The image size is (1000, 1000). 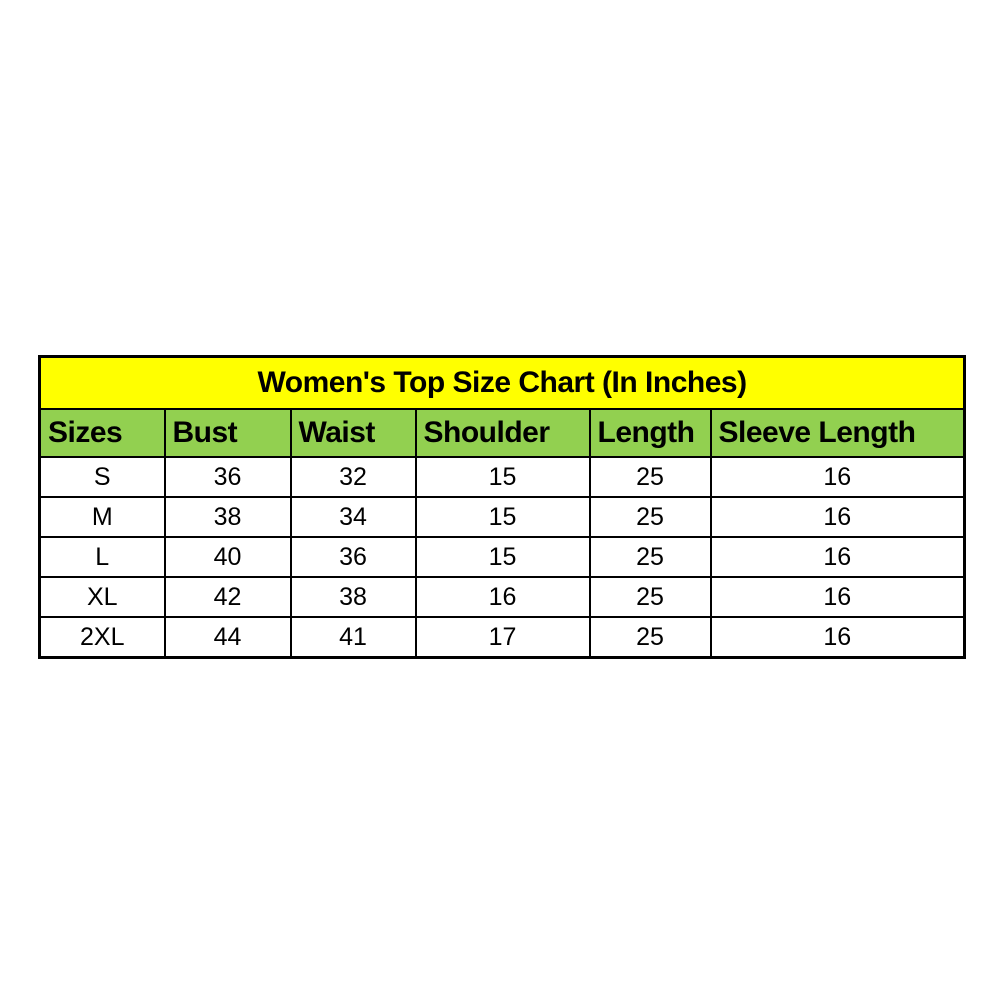 What do you see at coordinates (837, 433) in the screenshot?
I see `column-header-5: Sleeve Length` at bounding box center [837, 433].